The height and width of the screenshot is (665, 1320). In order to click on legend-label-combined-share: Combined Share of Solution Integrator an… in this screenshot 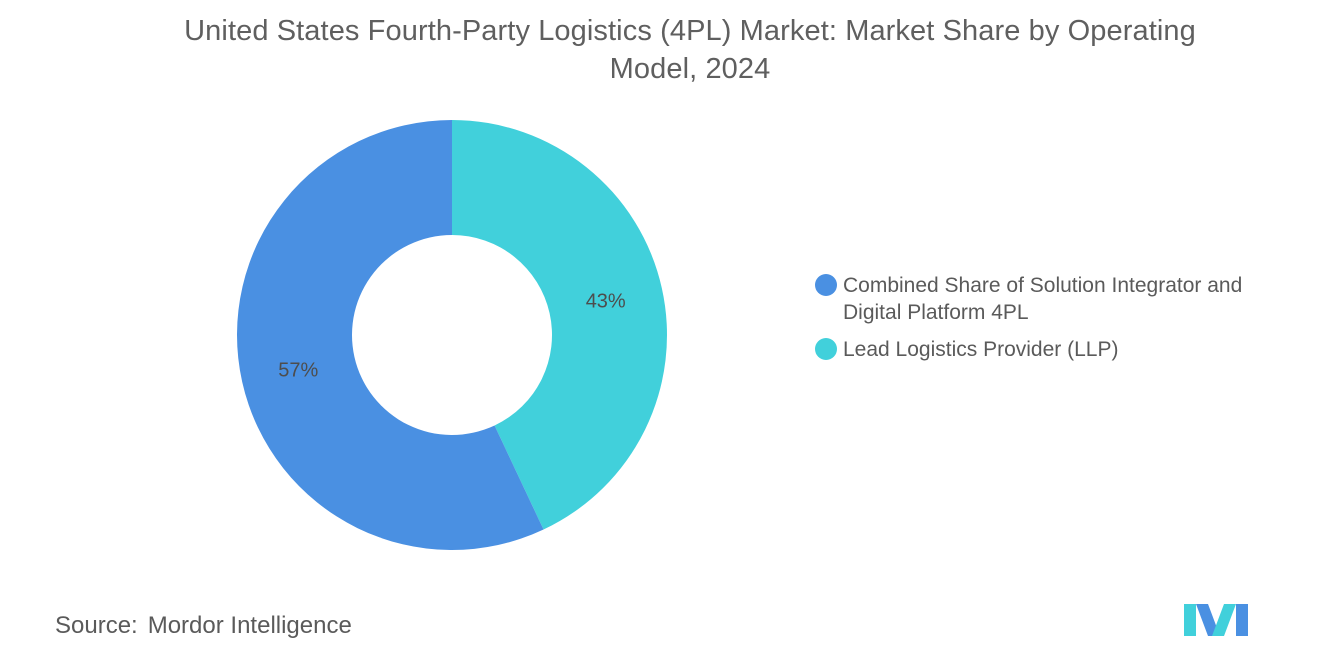, I will do `click(1042, 299)`.